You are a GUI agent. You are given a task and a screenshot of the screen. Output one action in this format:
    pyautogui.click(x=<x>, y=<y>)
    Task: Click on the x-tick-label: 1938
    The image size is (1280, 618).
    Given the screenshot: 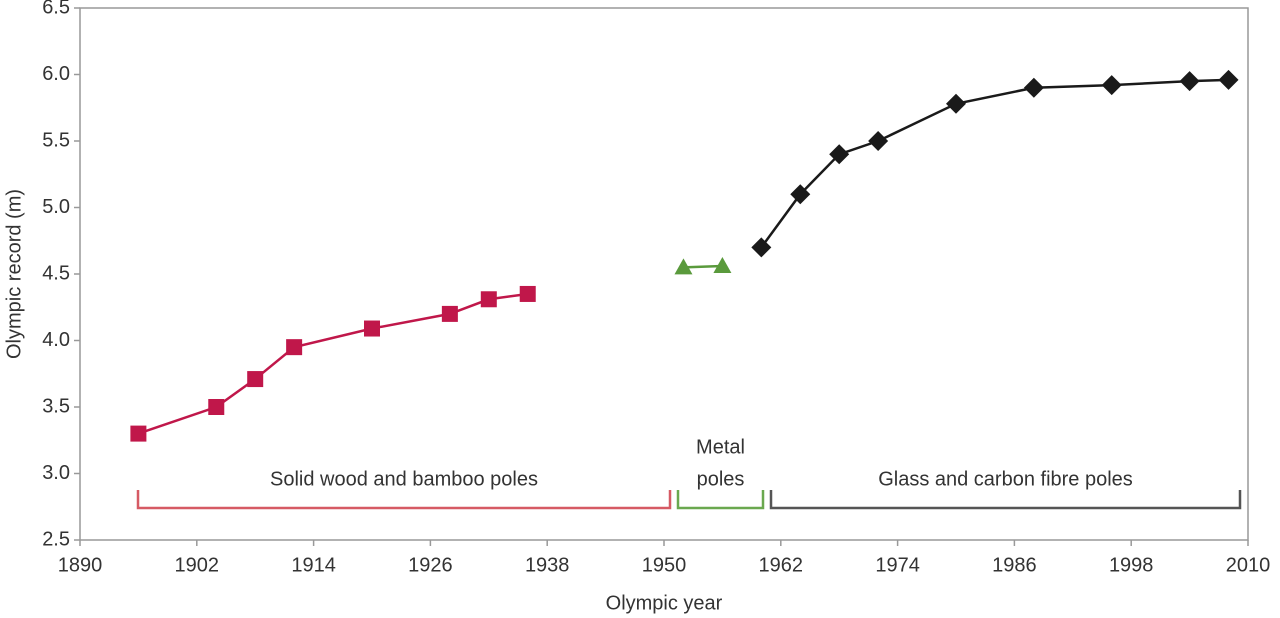 What is the action you would take?
    pyautogui.click(x=547, y=565)
    